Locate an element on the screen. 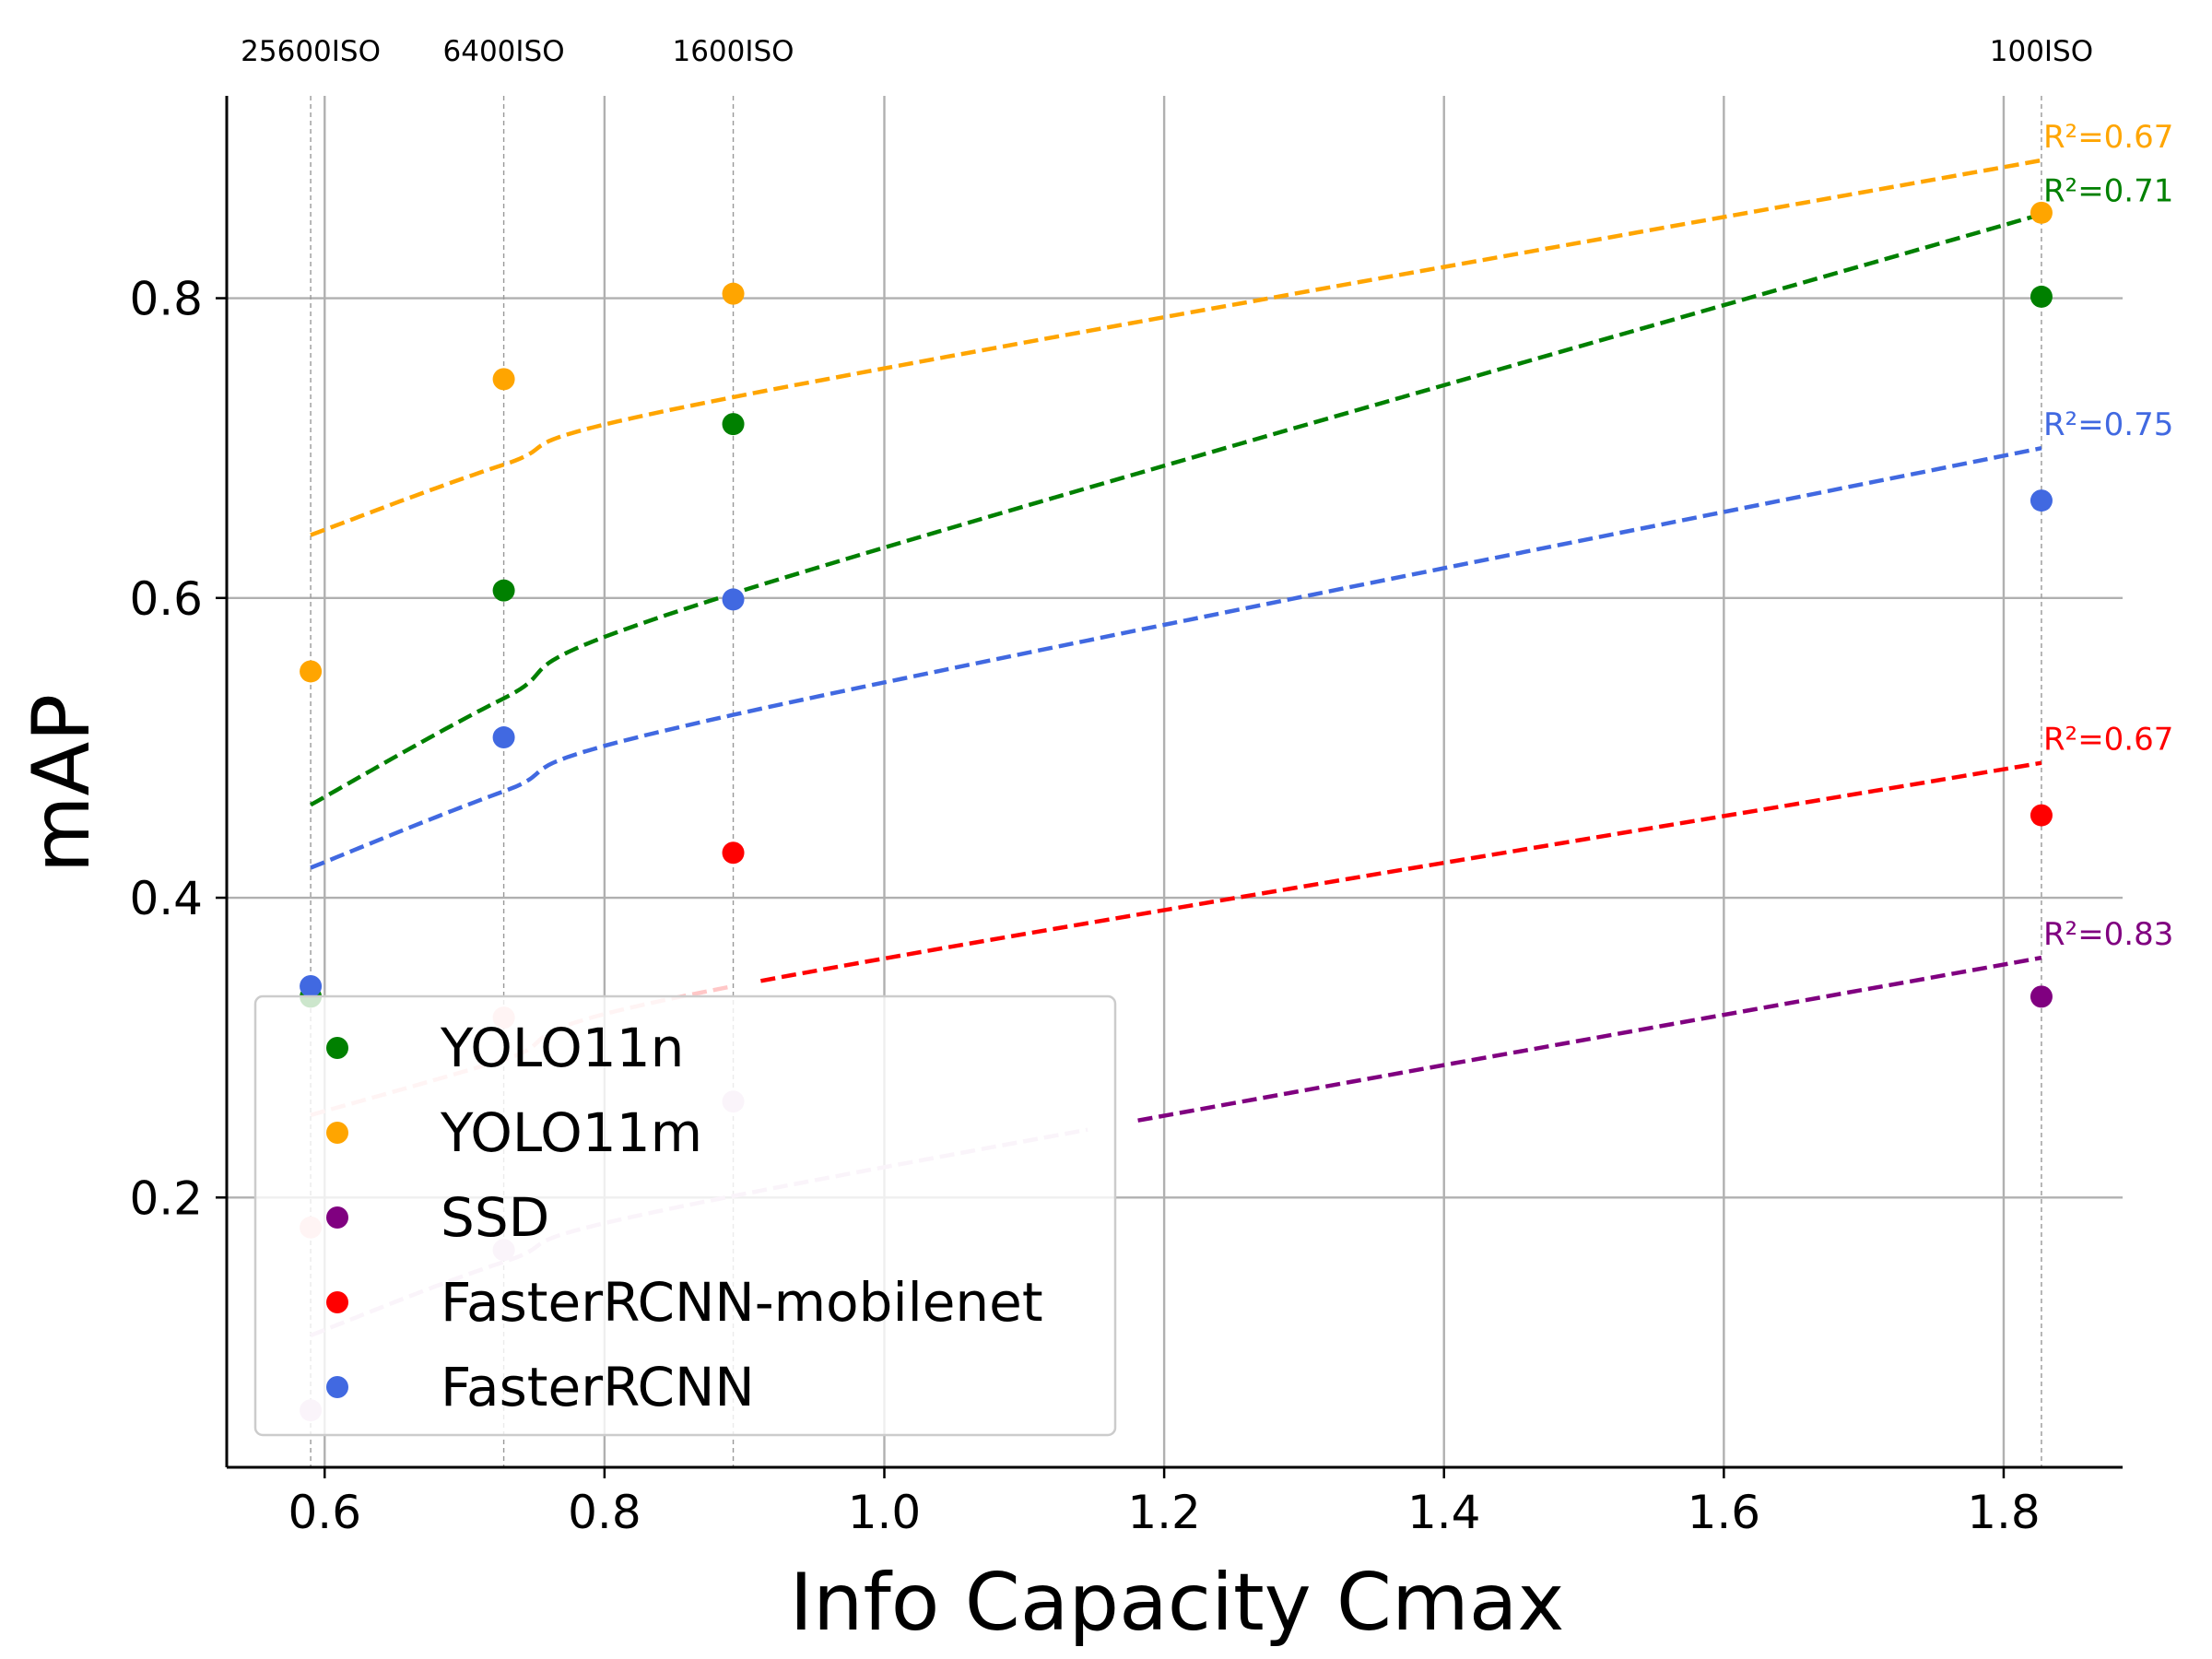  legend-label-2: SSD is located at coordinates (495, 1217).